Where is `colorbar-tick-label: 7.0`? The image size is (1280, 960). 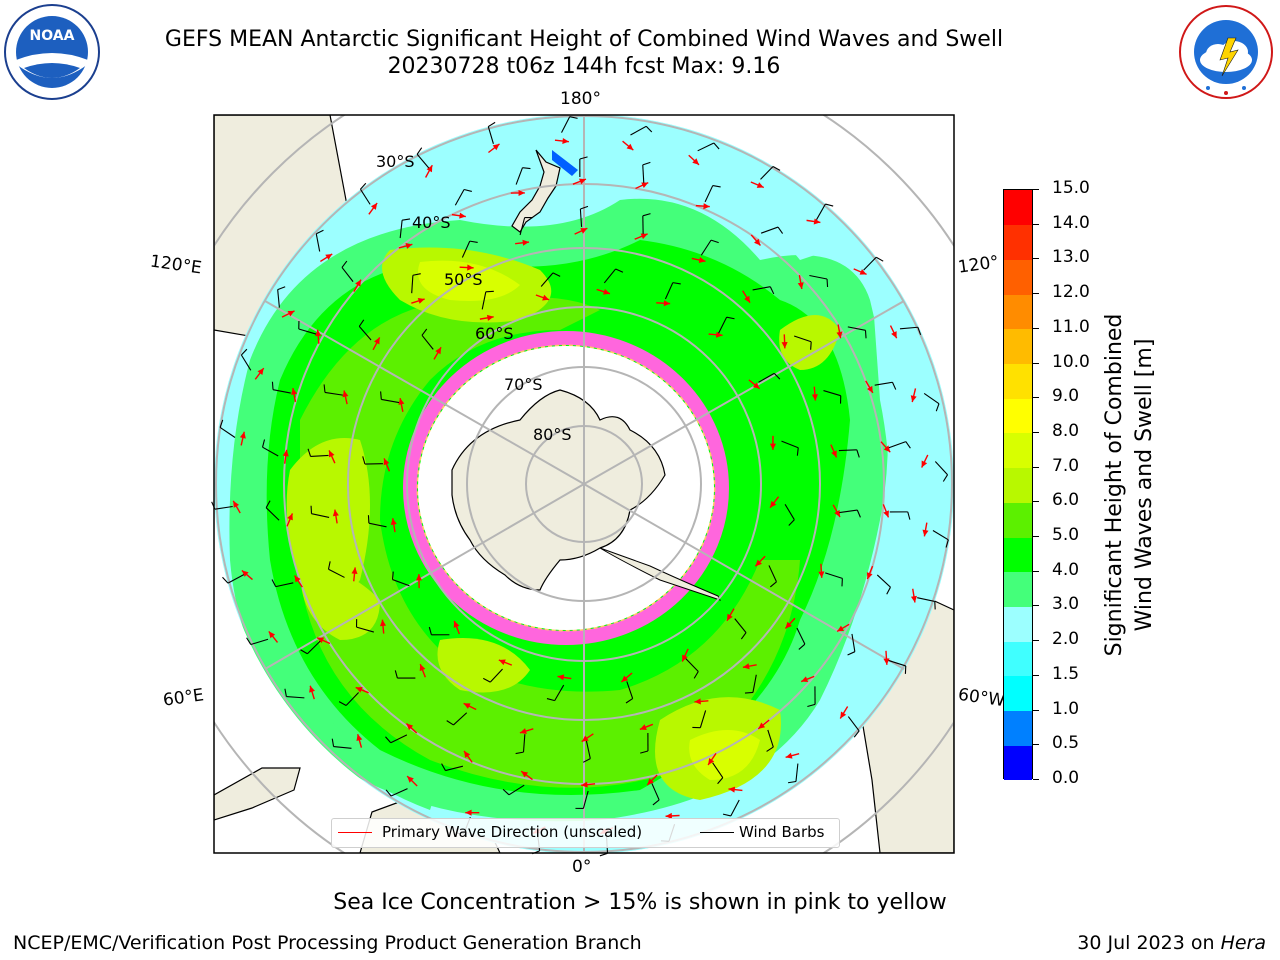
colorbar-tick-label: 7.0 is located at coordinates (1066, 465).